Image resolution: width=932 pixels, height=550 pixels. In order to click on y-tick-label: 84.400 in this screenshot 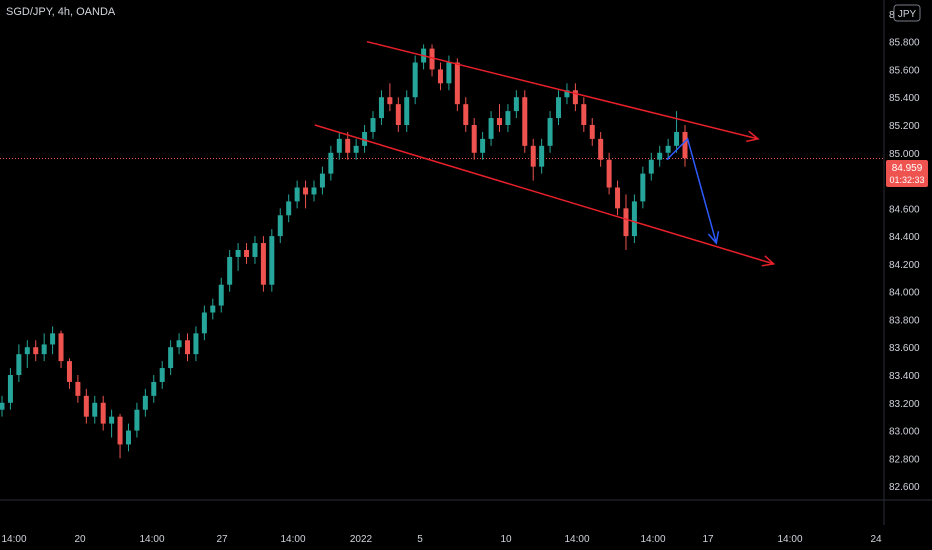, I will do `click(904, 237)`.